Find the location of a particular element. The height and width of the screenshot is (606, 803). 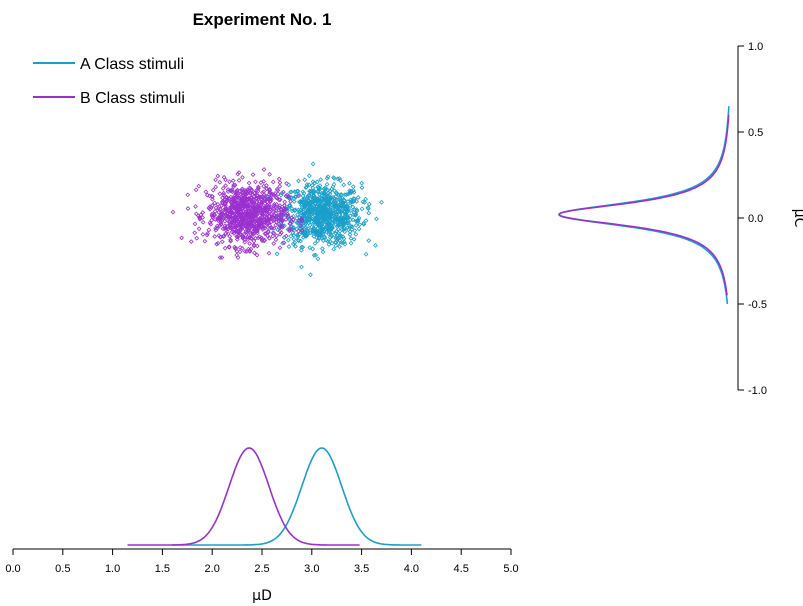

chart-title: Experiment No. 1 is located at coordinates (262, 19).